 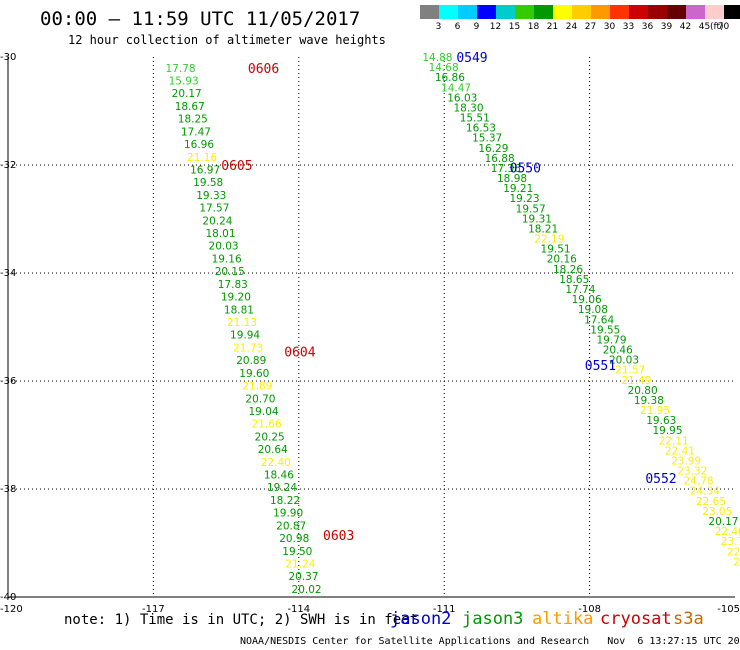 What do you see at coordinates (518, 189) in the screenshot?
I see `swh-data-label: 19.21` at bounding box center [518, 189].